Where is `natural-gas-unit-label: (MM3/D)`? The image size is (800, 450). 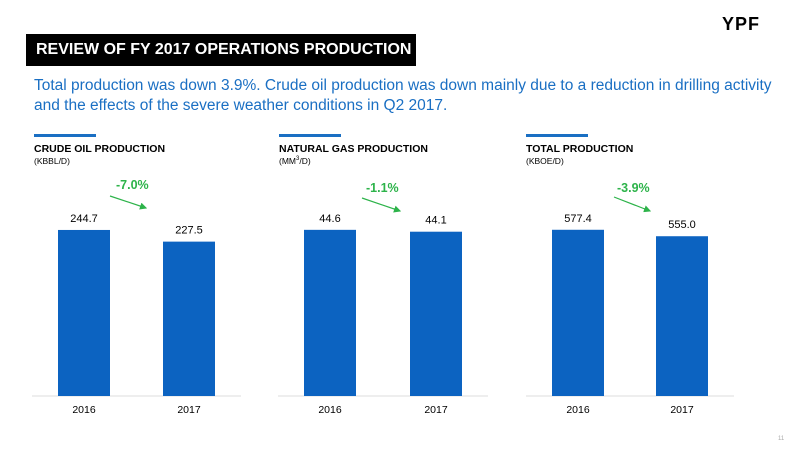 natural-gas-unit-label: (MM3/D) is located at coordinates (295, 161).